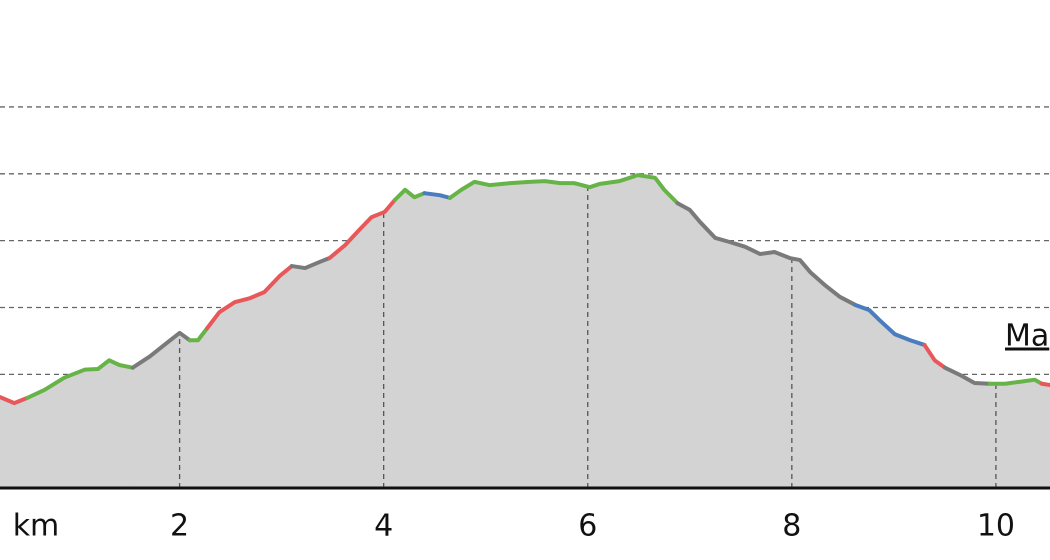 The height and width of the screenshot is (560, 1050). What do you see at coordinates (996, 526) in the screenshot?
I see `x-tick-label: 10` at bounding box center [996, 526].